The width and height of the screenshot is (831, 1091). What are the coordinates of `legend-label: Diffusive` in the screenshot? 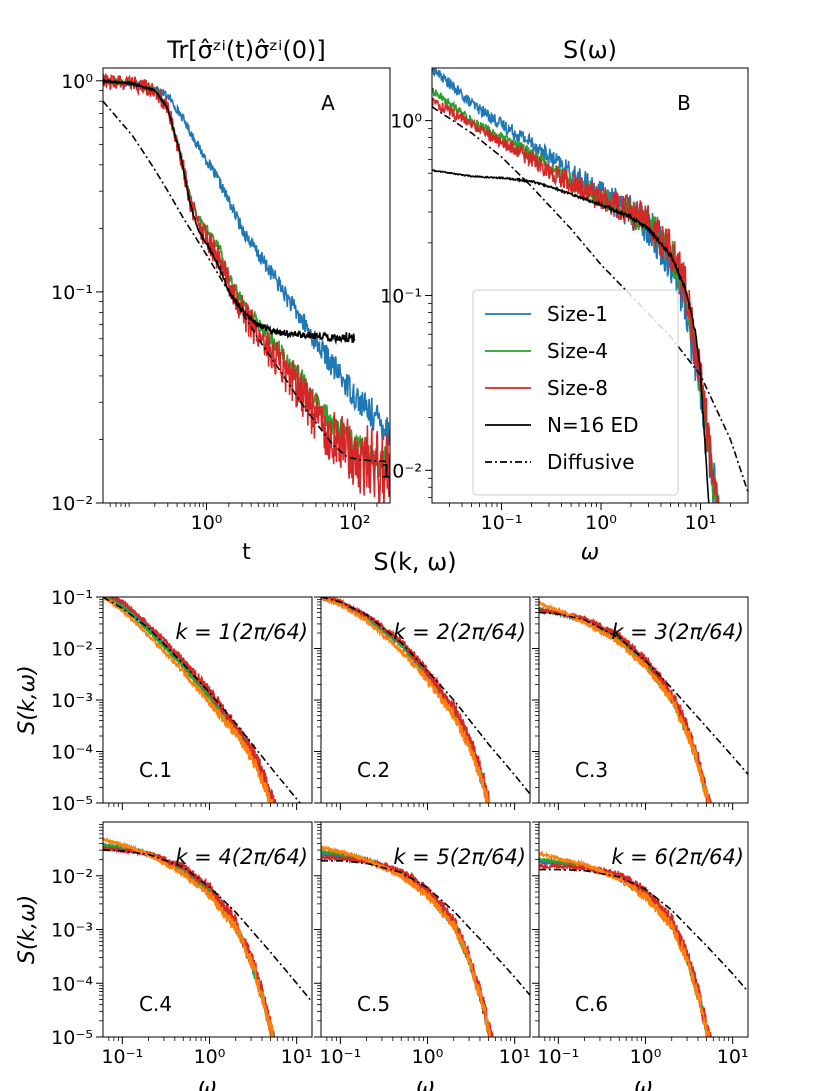 It's located at (591, 462).